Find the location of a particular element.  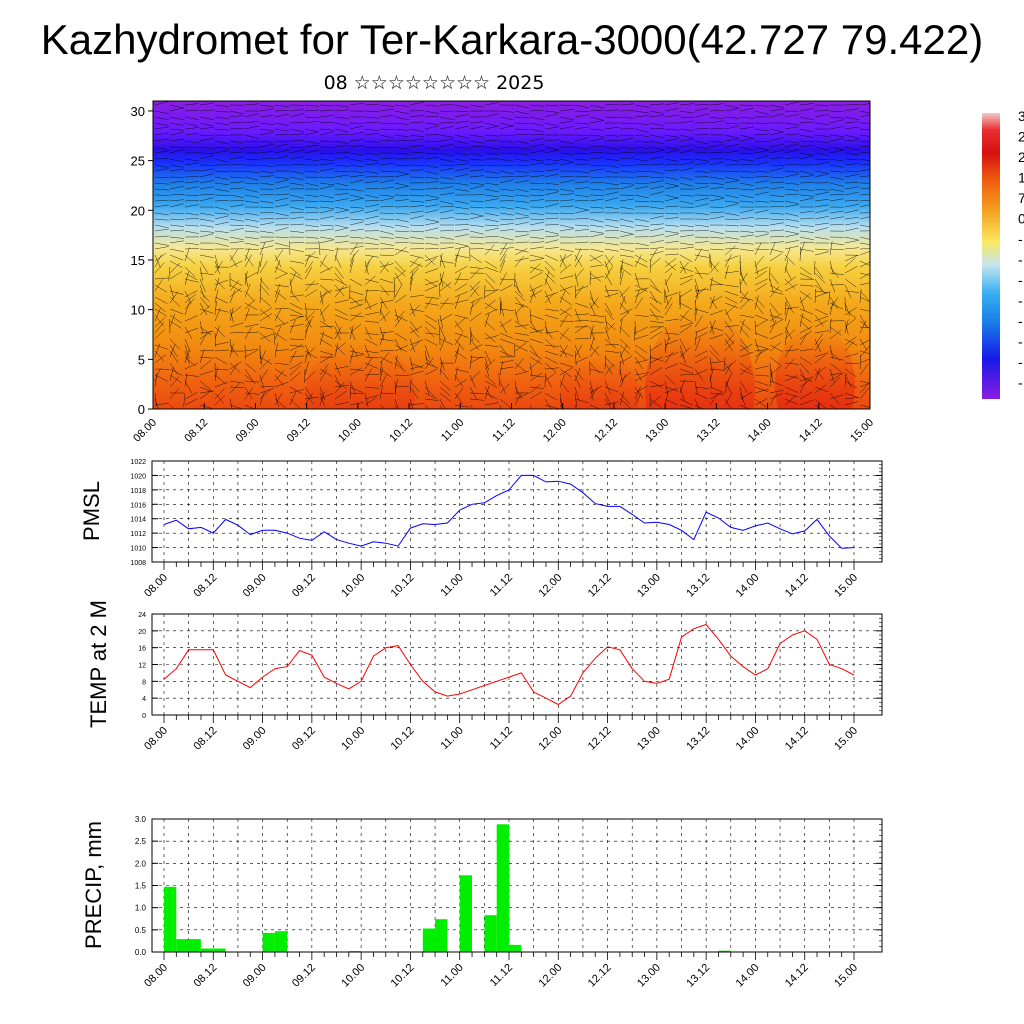

y-tick-label: 1.5 is located at coordinates (141, 886).